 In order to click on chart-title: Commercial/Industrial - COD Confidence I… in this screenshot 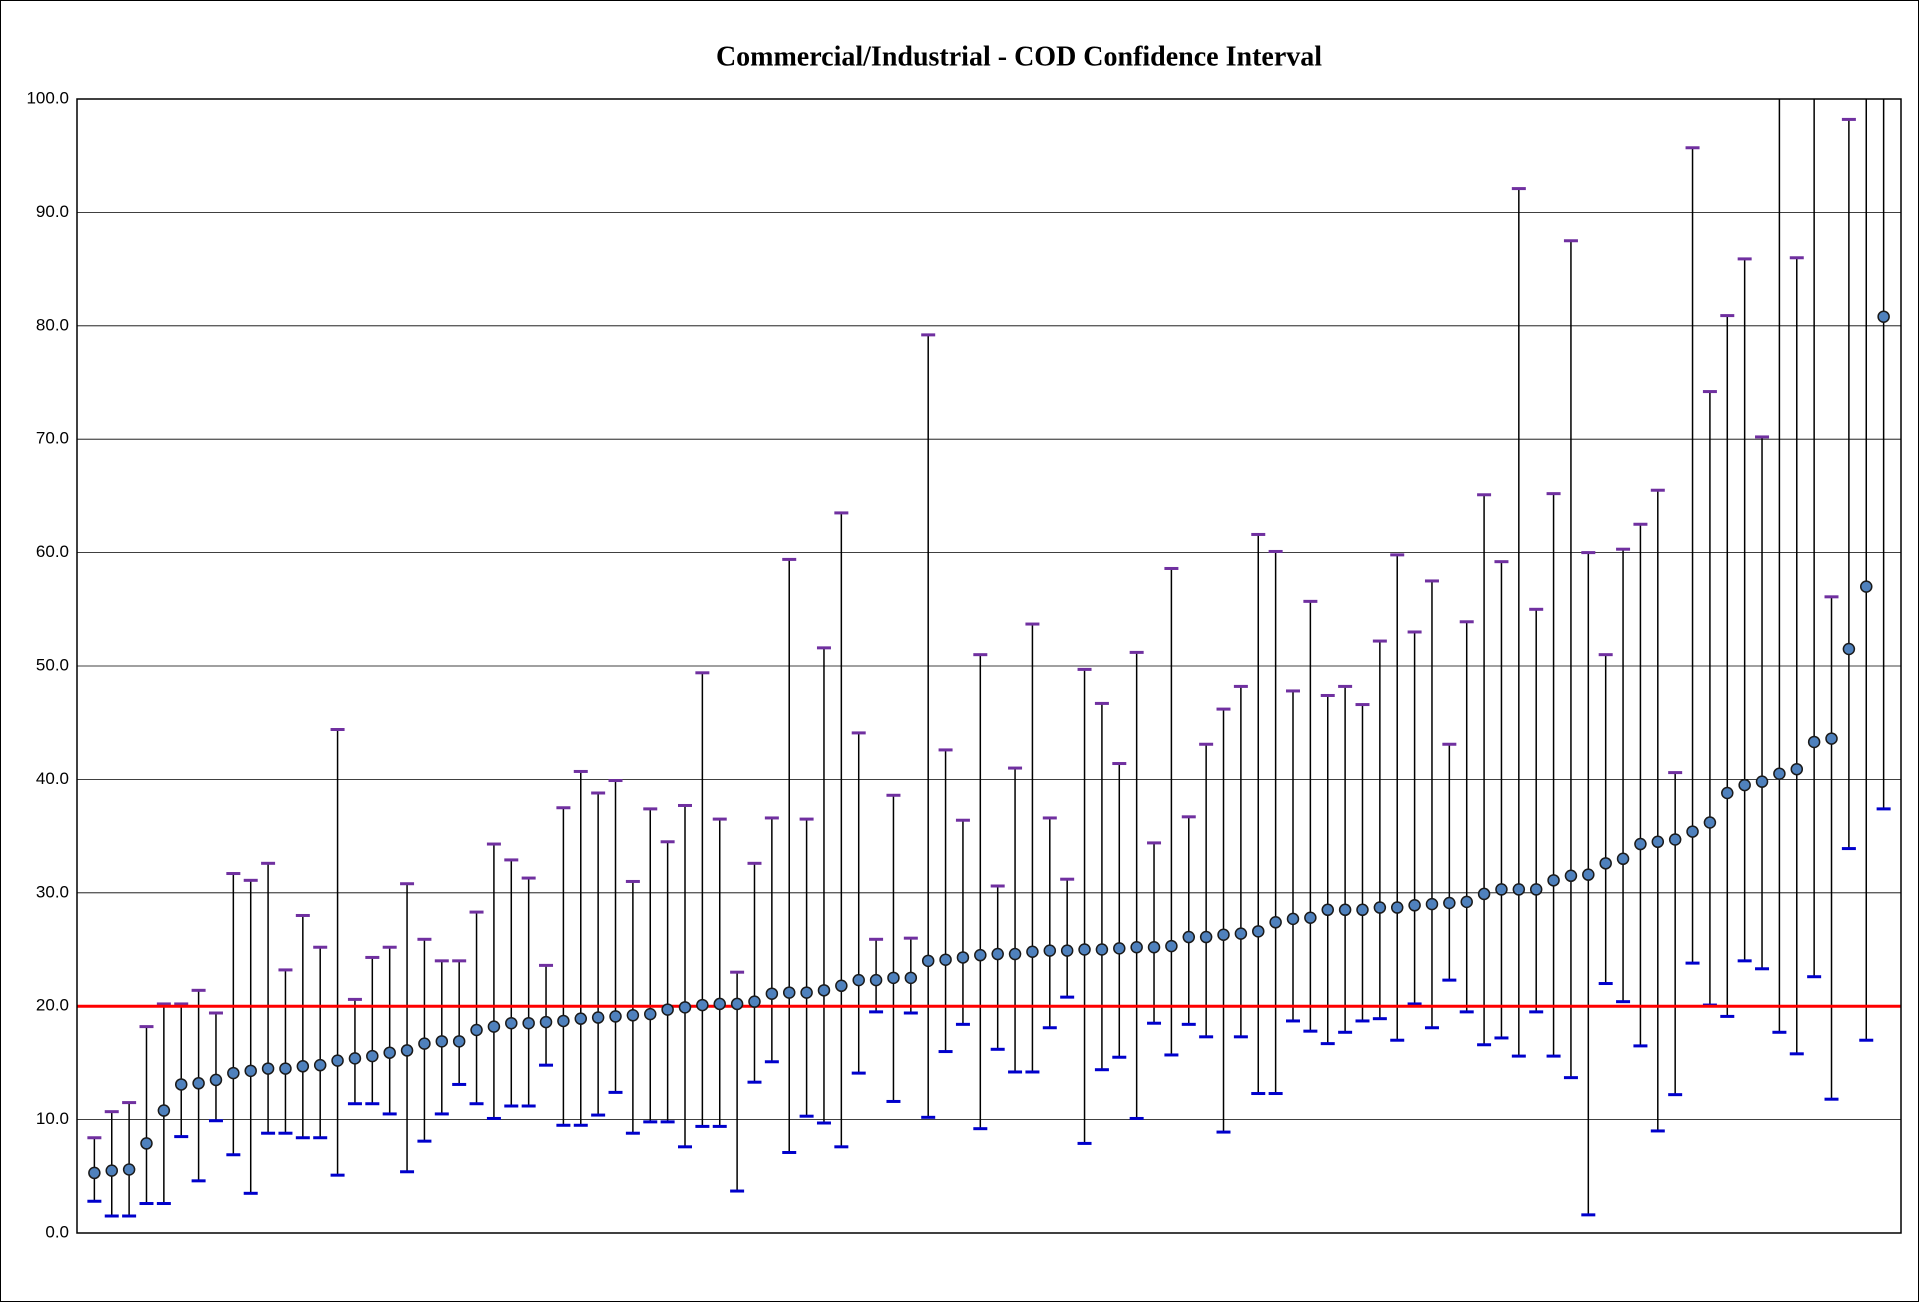, I will do `click(1019, 56)`.